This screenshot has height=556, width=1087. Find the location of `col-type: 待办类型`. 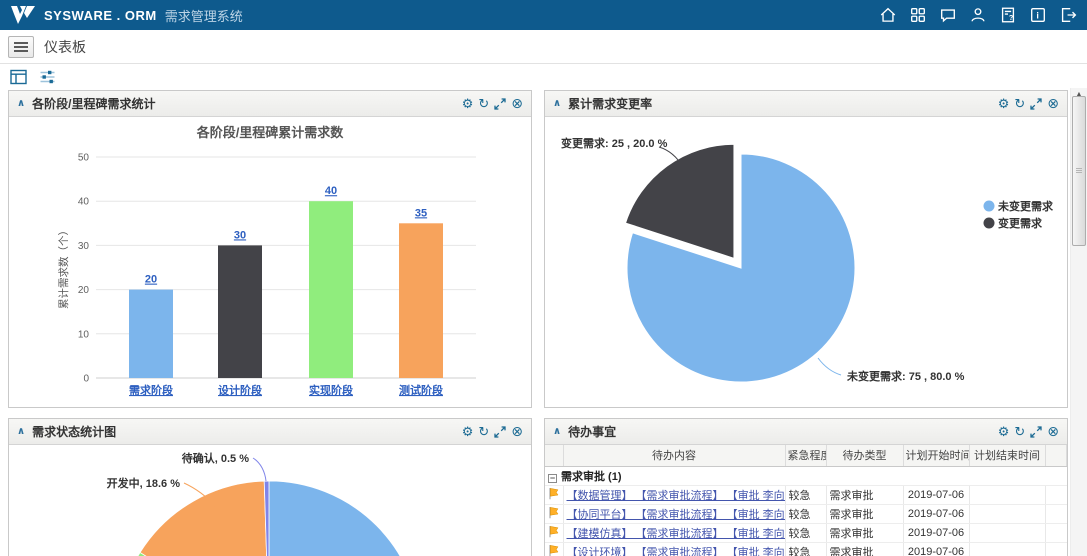

col-type: 待办类型 is located at coordinates (865, 456).